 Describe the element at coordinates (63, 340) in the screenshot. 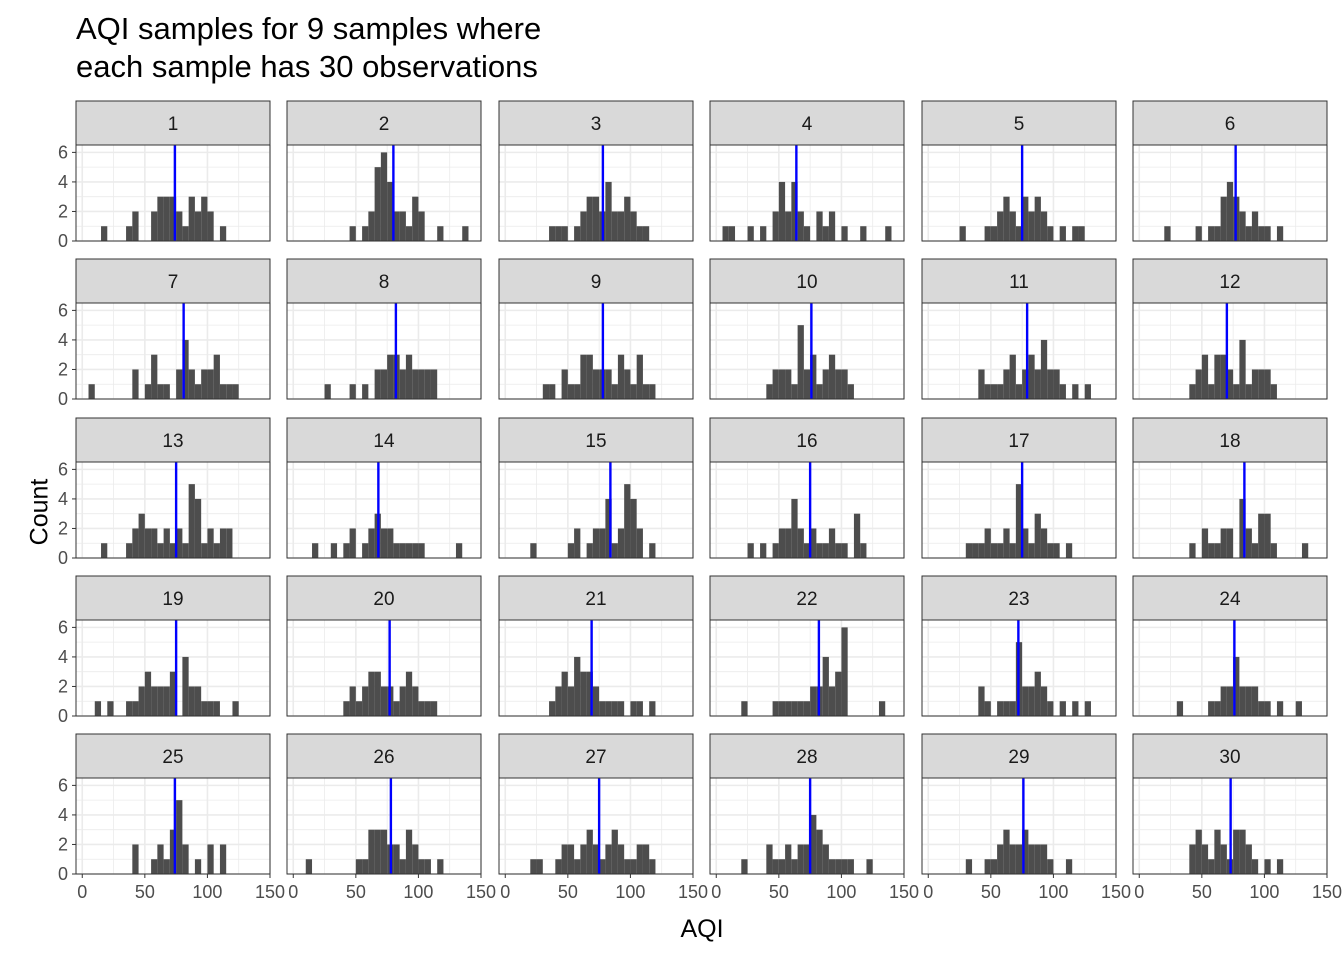

I see `y-tick-label: 4` at that location.